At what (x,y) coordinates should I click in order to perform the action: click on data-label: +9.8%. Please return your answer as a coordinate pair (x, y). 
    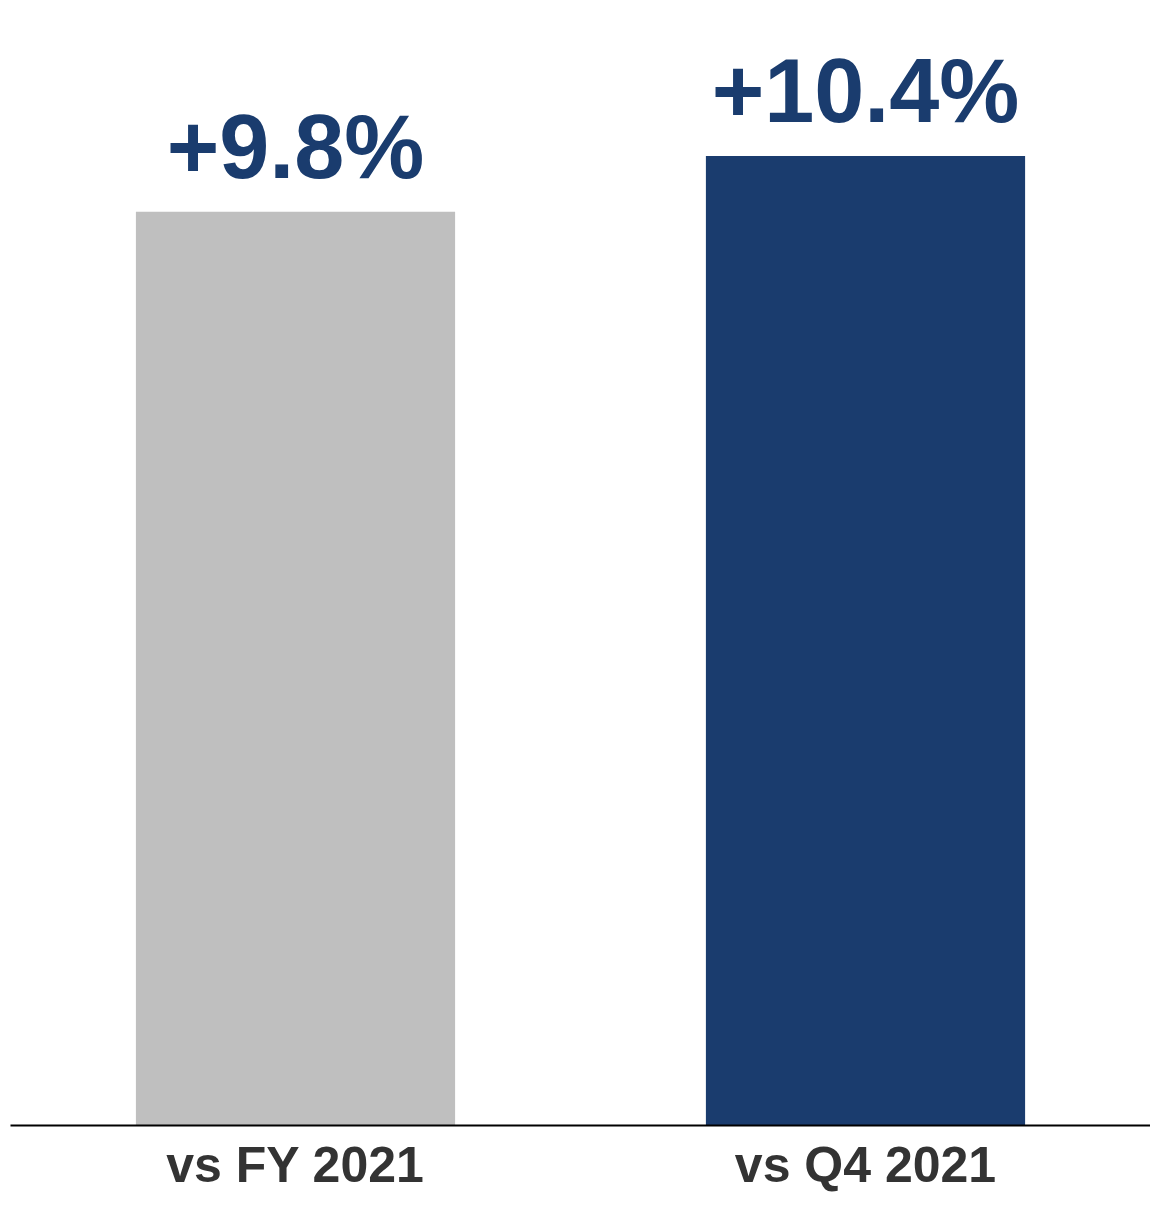
    Looking at the image, I should click on (295, 146).